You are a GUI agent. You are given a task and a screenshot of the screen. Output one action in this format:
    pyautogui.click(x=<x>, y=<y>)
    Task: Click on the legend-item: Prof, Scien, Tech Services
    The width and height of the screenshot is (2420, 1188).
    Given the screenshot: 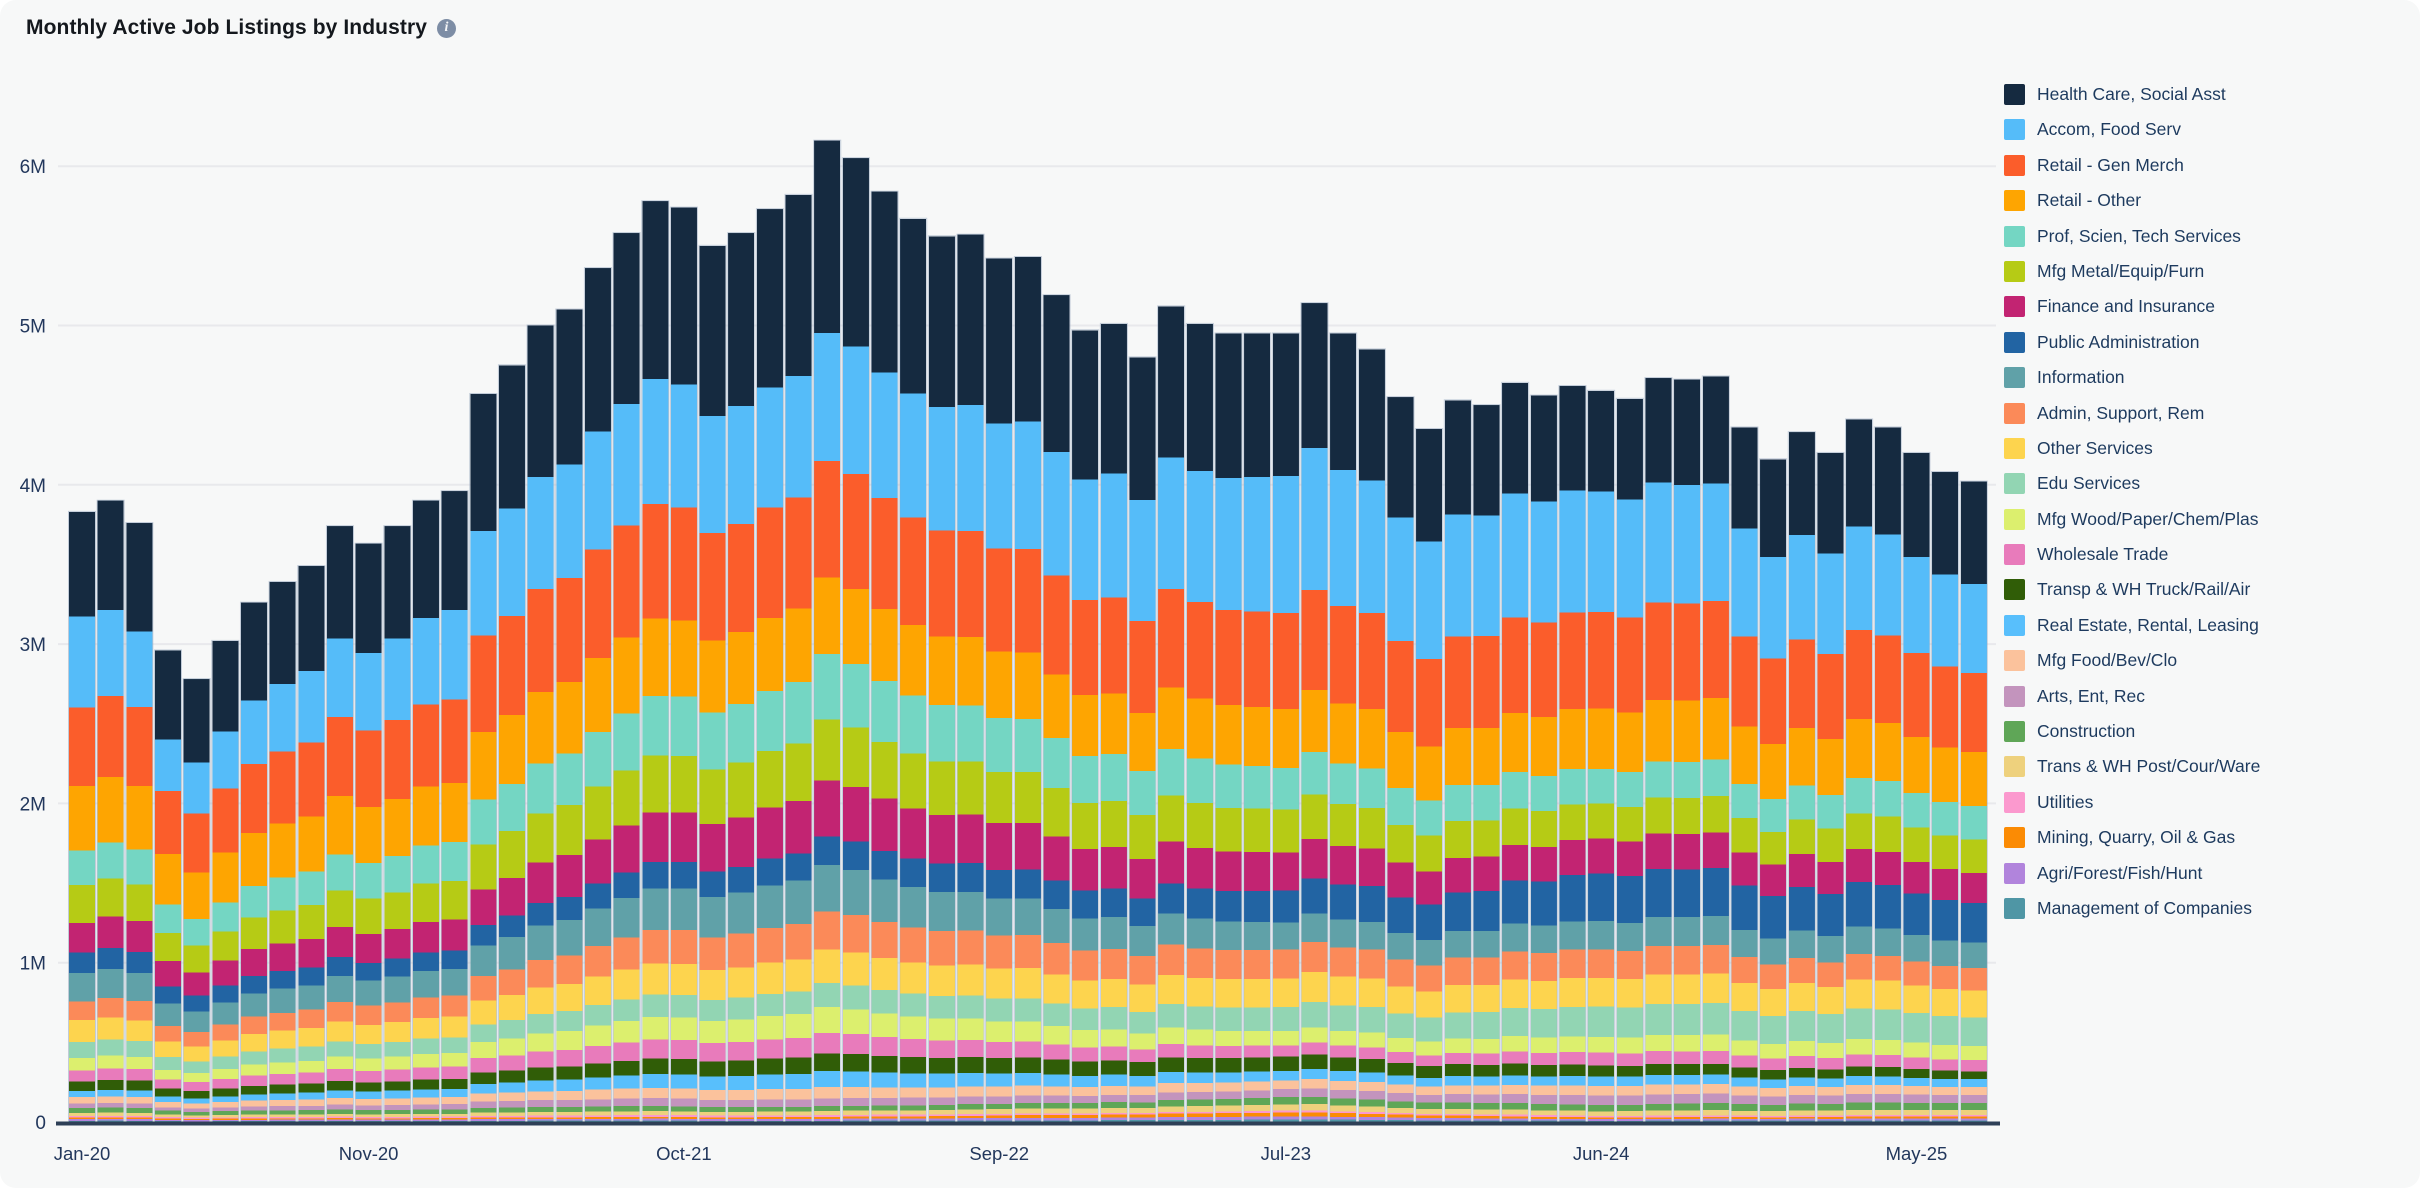 What is the action you would take?
    pyautogui.click(x=2132, y=236)
    